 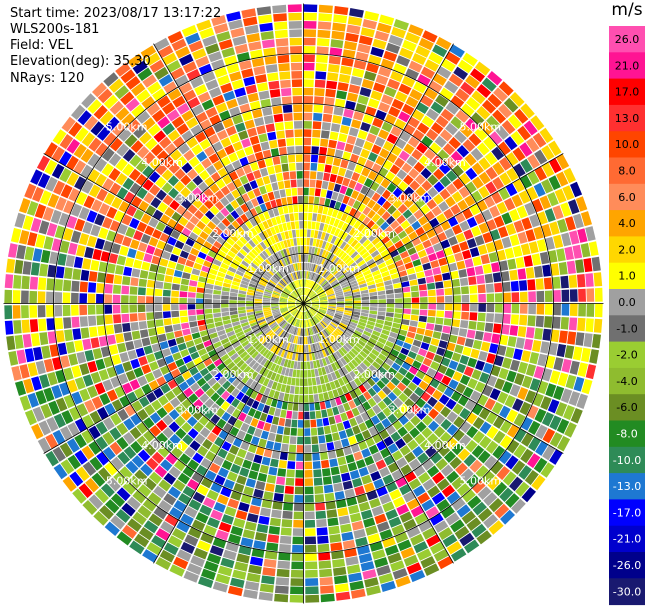 I want to click on azimuth-spoke, so click(x=173, y=228).